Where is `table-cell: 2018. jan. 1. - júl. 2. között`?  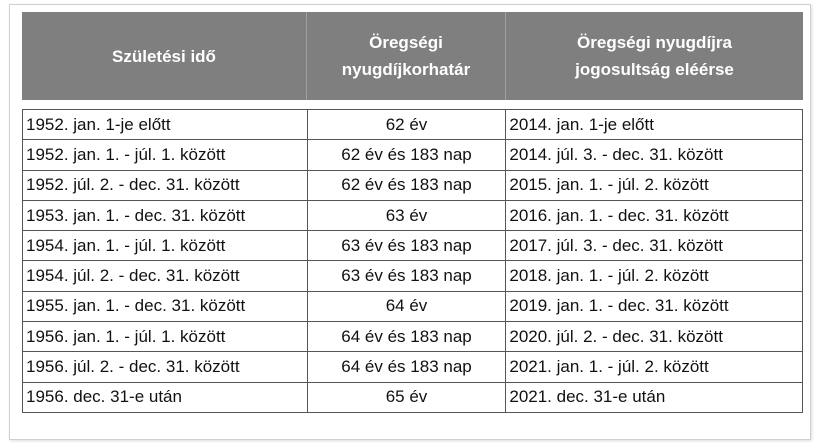 table-cell: 2018. jan. 1. - júl. 2. között is located at coordinates (654, 276).